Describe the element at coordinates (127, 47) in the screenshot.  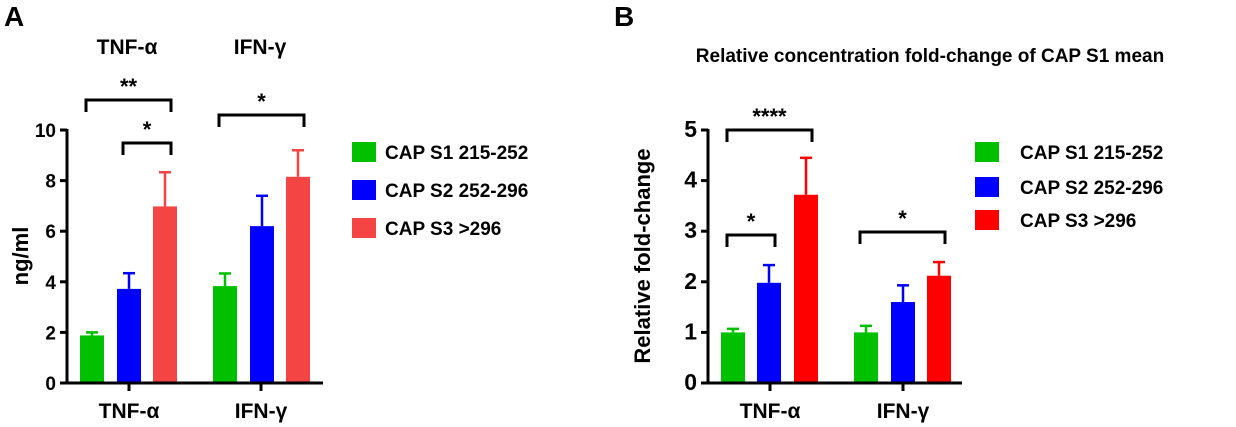
I see `top-label-tnf: TNF-α` at that location.